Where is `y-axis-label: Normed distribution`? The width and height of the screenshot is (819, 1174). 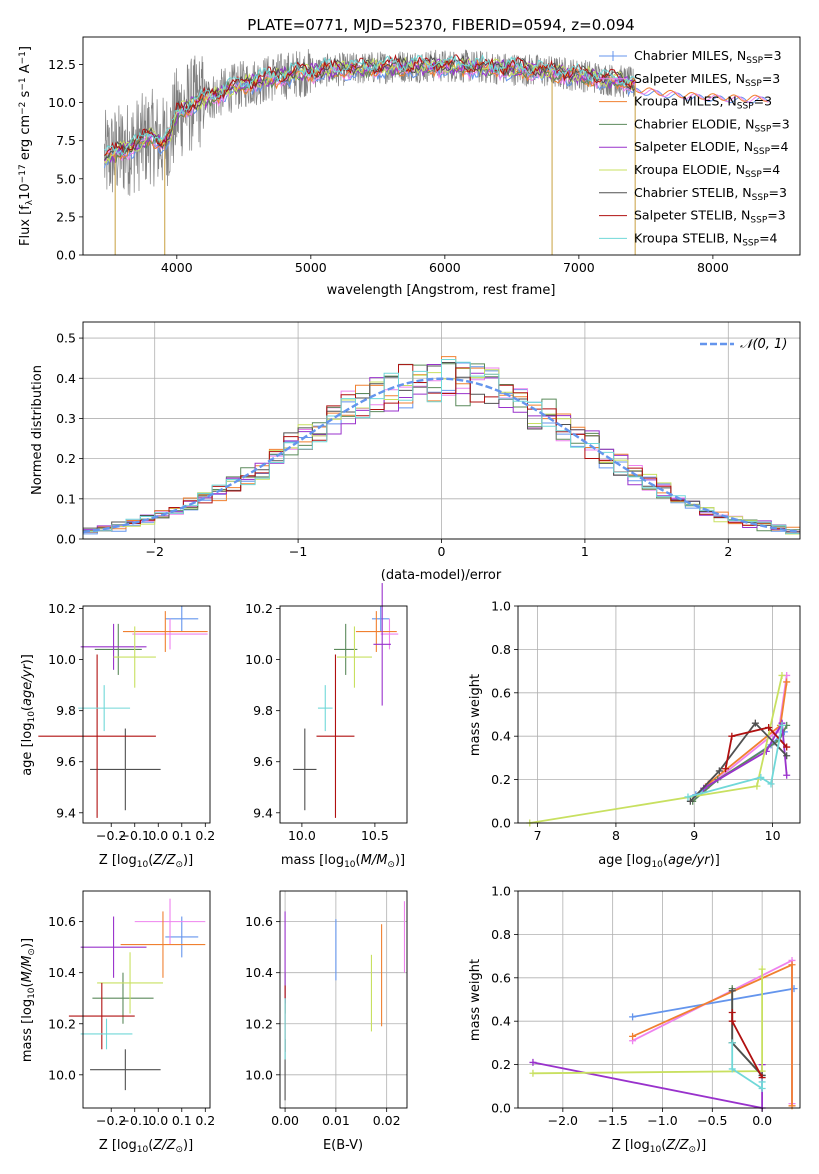
y-axis-label: Normed distribution is located at coordinates (37, 430).